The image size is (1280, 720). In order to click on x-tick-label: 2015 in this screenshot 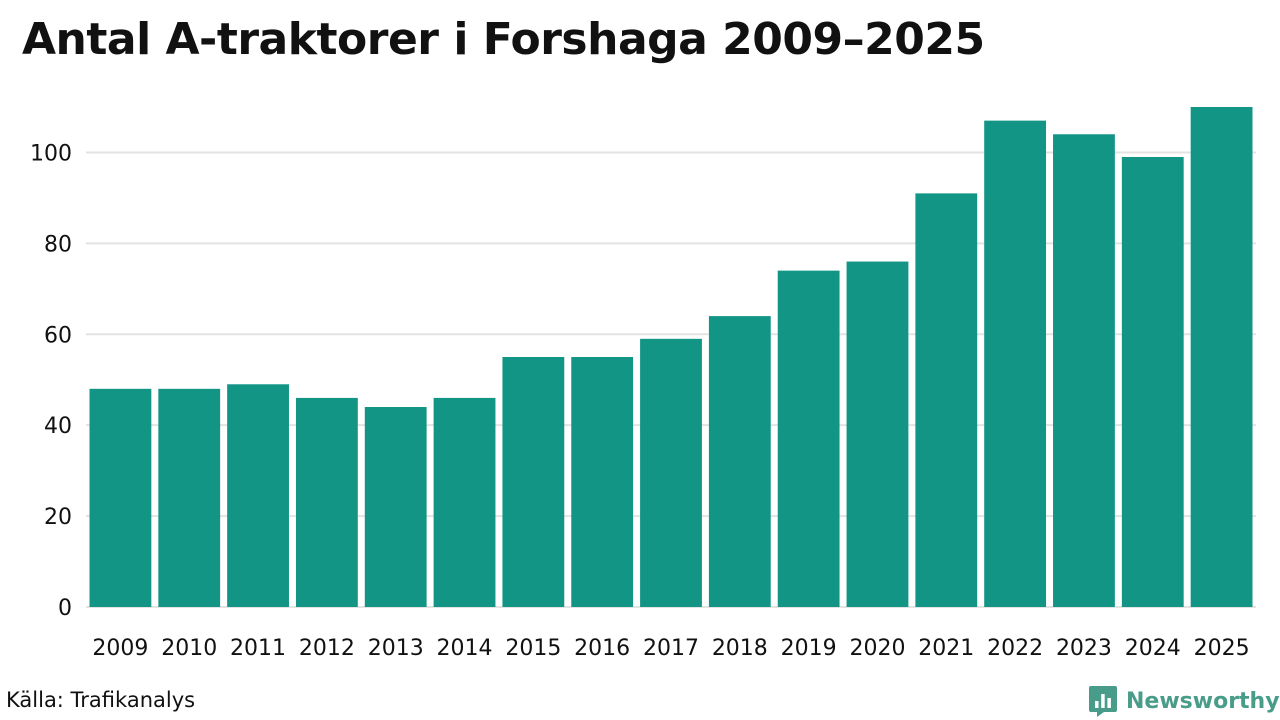, I will do `click(533, 648)`.